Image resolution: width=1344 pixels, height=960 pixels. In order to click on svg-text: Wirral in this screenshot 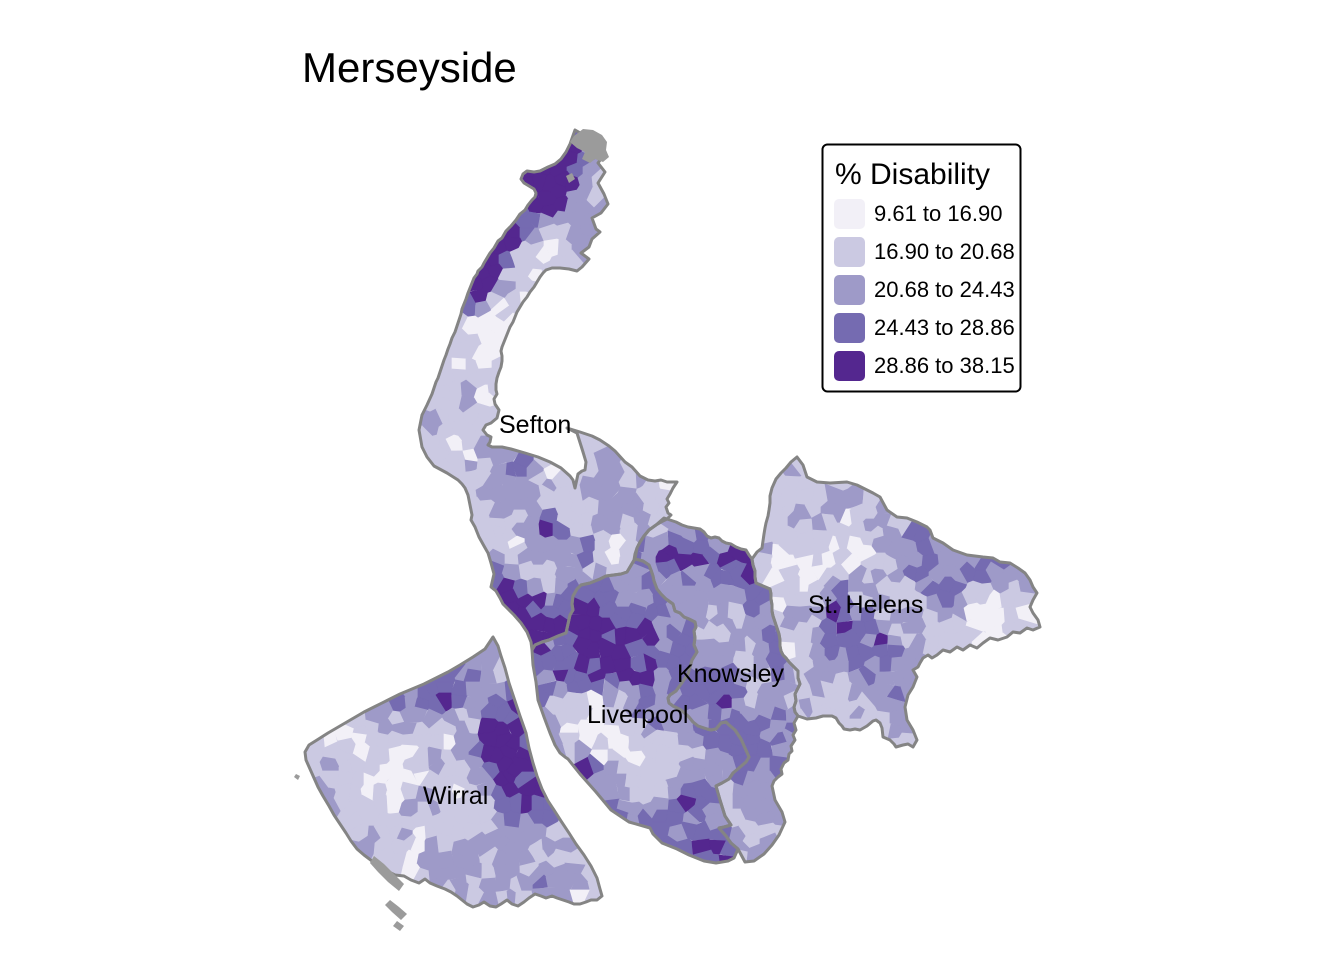, I will do `click(455, 796)`.